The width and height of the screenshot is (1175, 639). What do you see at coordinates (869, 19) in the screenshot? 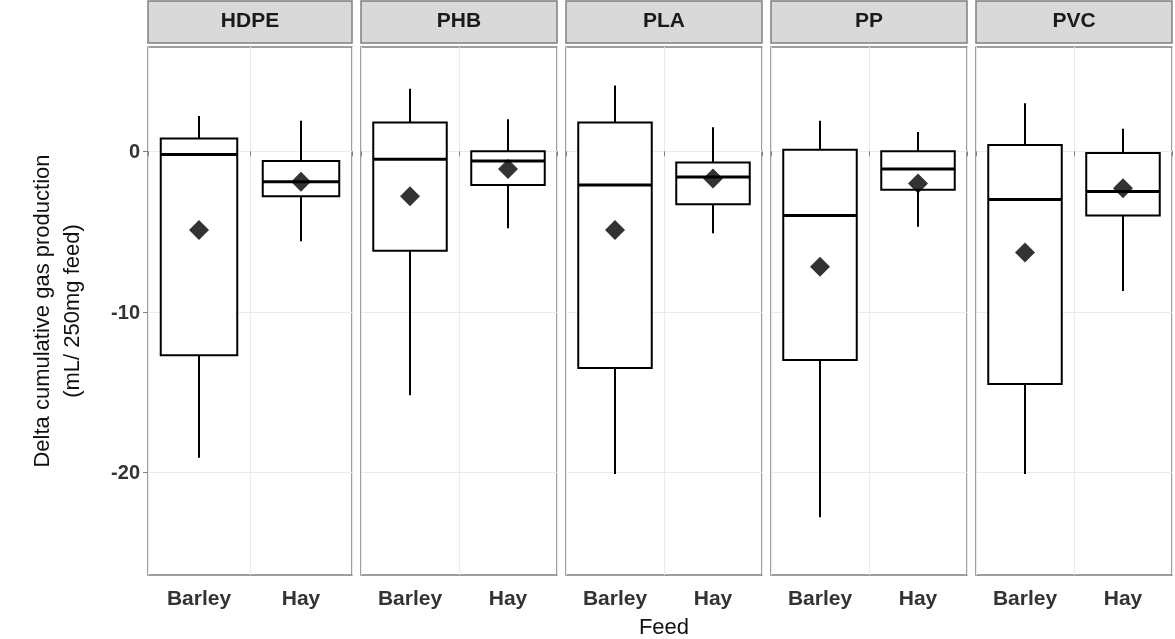
I see `chart-title: PP` at bounding box center [869, 19].